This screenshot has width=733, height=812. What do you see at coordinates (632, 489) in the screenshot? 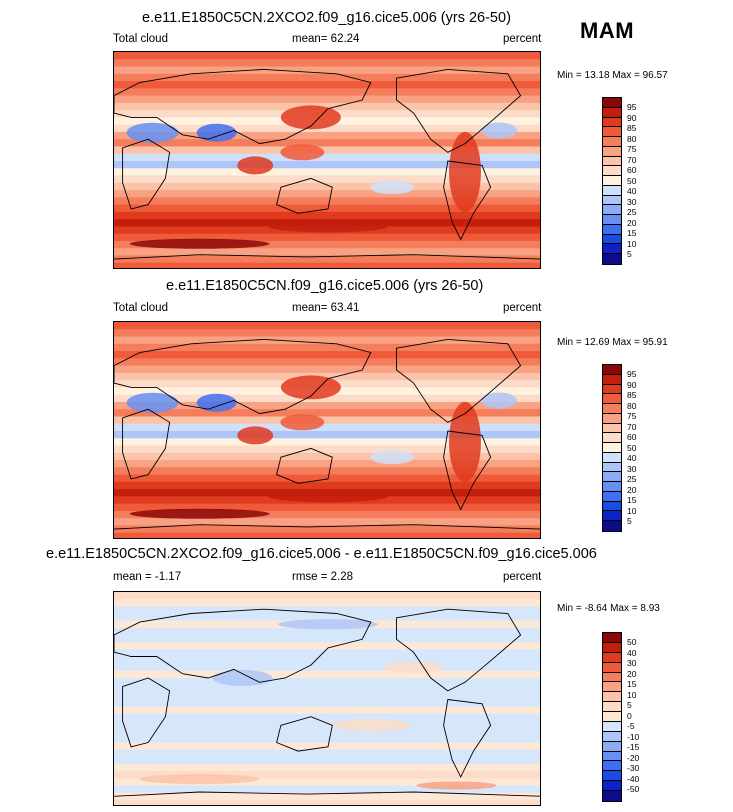
I see `colorbar-tick-label: 20` at bounding box center [632, 489].